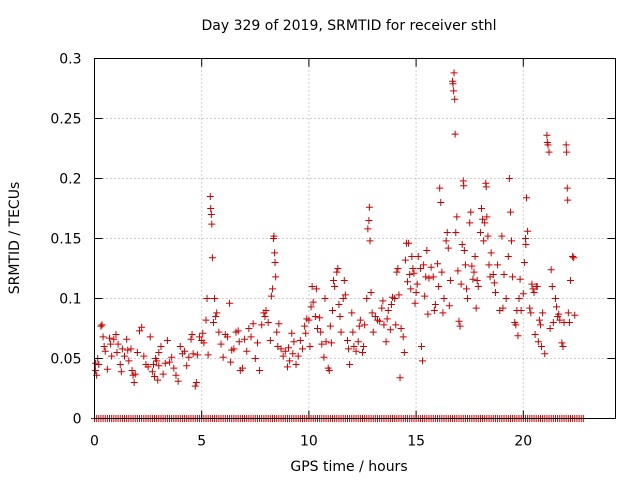 This screenshot has width=640, height=480. Describe the element at coordinates (70, 60) in the screenshot. I see `y-tick-label: 0.3` at that location.